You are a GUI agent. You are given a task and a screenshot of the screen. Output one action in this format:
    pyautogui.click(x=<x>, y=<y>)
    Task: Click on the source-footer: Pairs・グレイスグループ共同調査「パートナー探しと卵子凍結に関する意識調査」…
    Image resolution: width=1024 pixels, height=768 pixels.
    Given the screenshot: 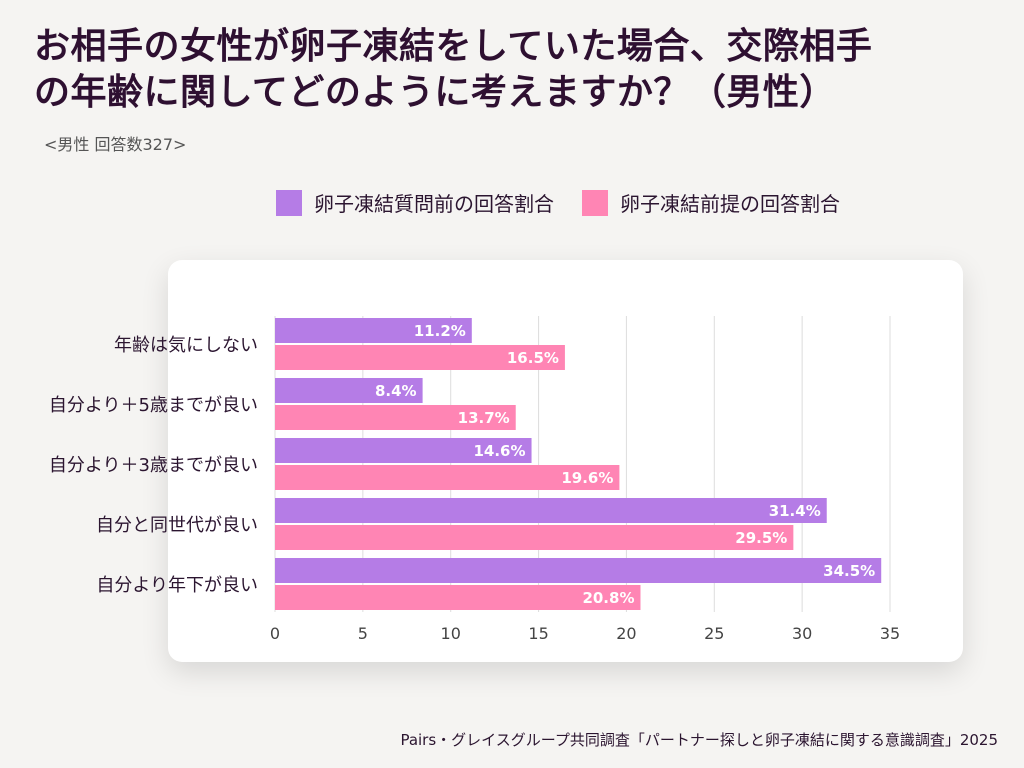 What is the action you would take?
    pyautogui.click(x=699, y=740)
    